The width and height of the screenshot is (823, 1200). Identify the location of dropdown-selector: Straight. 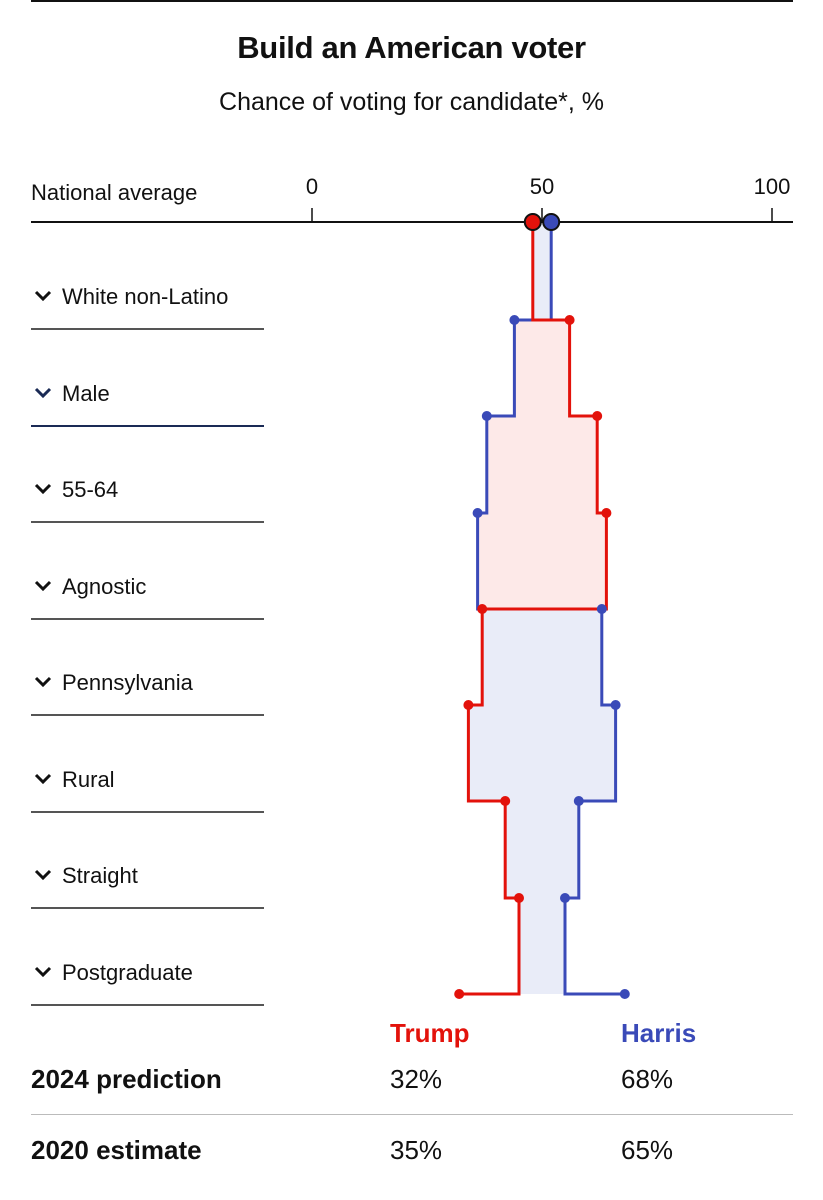
(147, 886).